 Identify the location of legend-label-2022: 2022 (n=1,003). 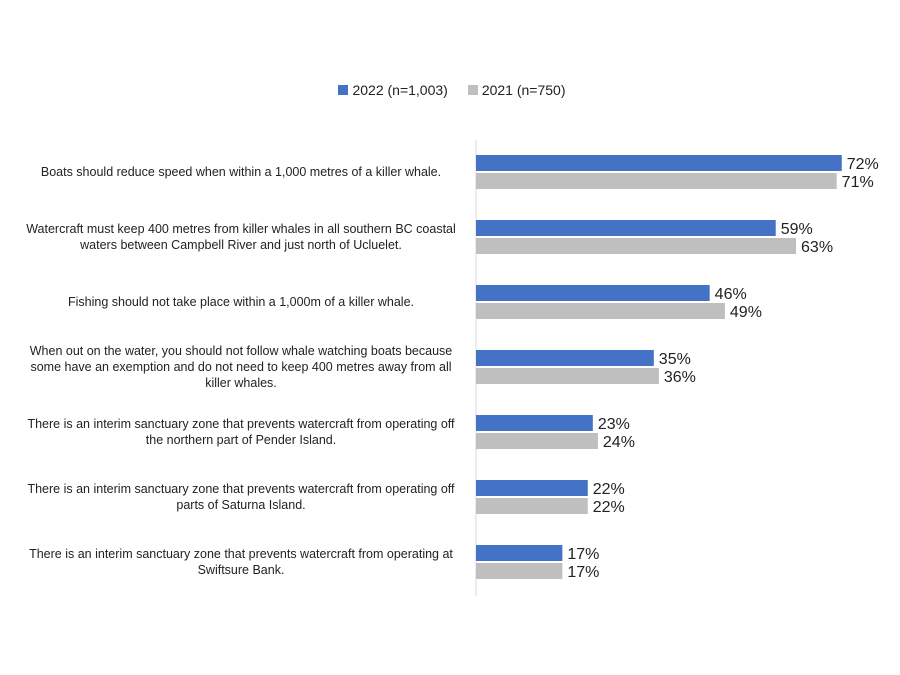
(400, 90).